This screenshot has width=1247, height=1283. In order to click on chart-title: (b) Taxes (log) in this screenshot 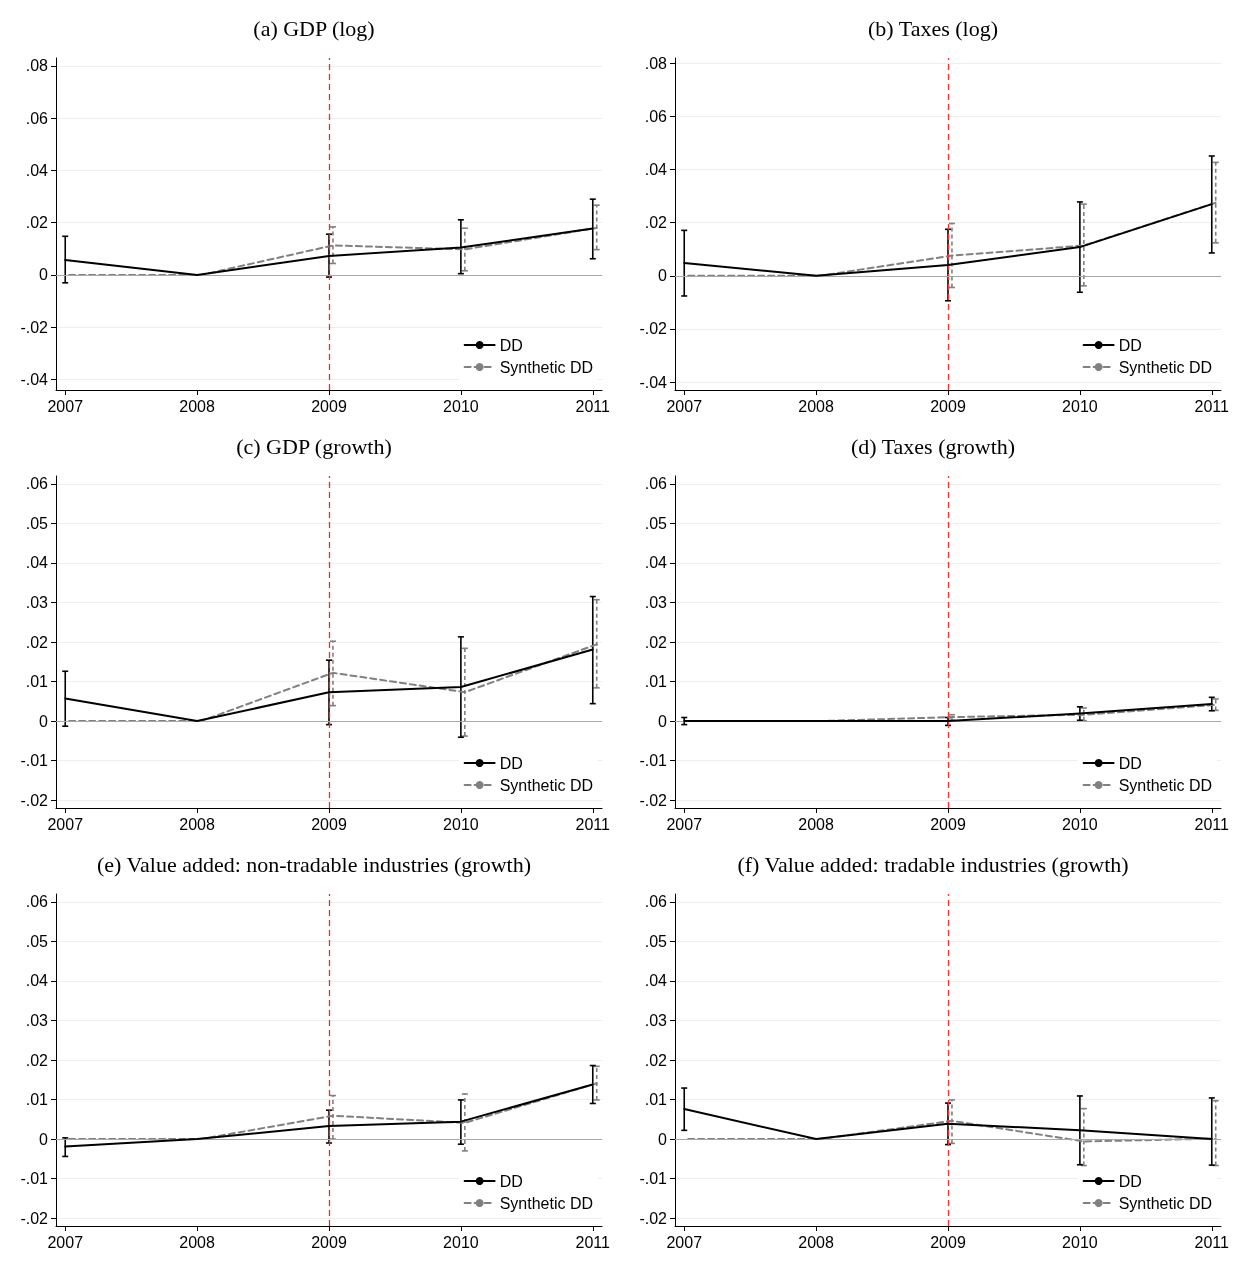, I will do `click(933, 28)`.